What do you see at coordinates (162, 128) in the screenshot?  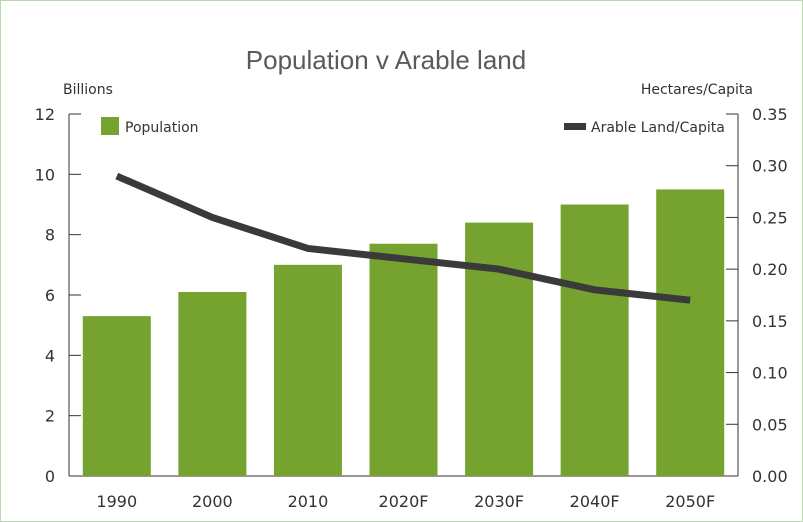 I see `legend-label-population: Population` at bounding box center [162, 128].